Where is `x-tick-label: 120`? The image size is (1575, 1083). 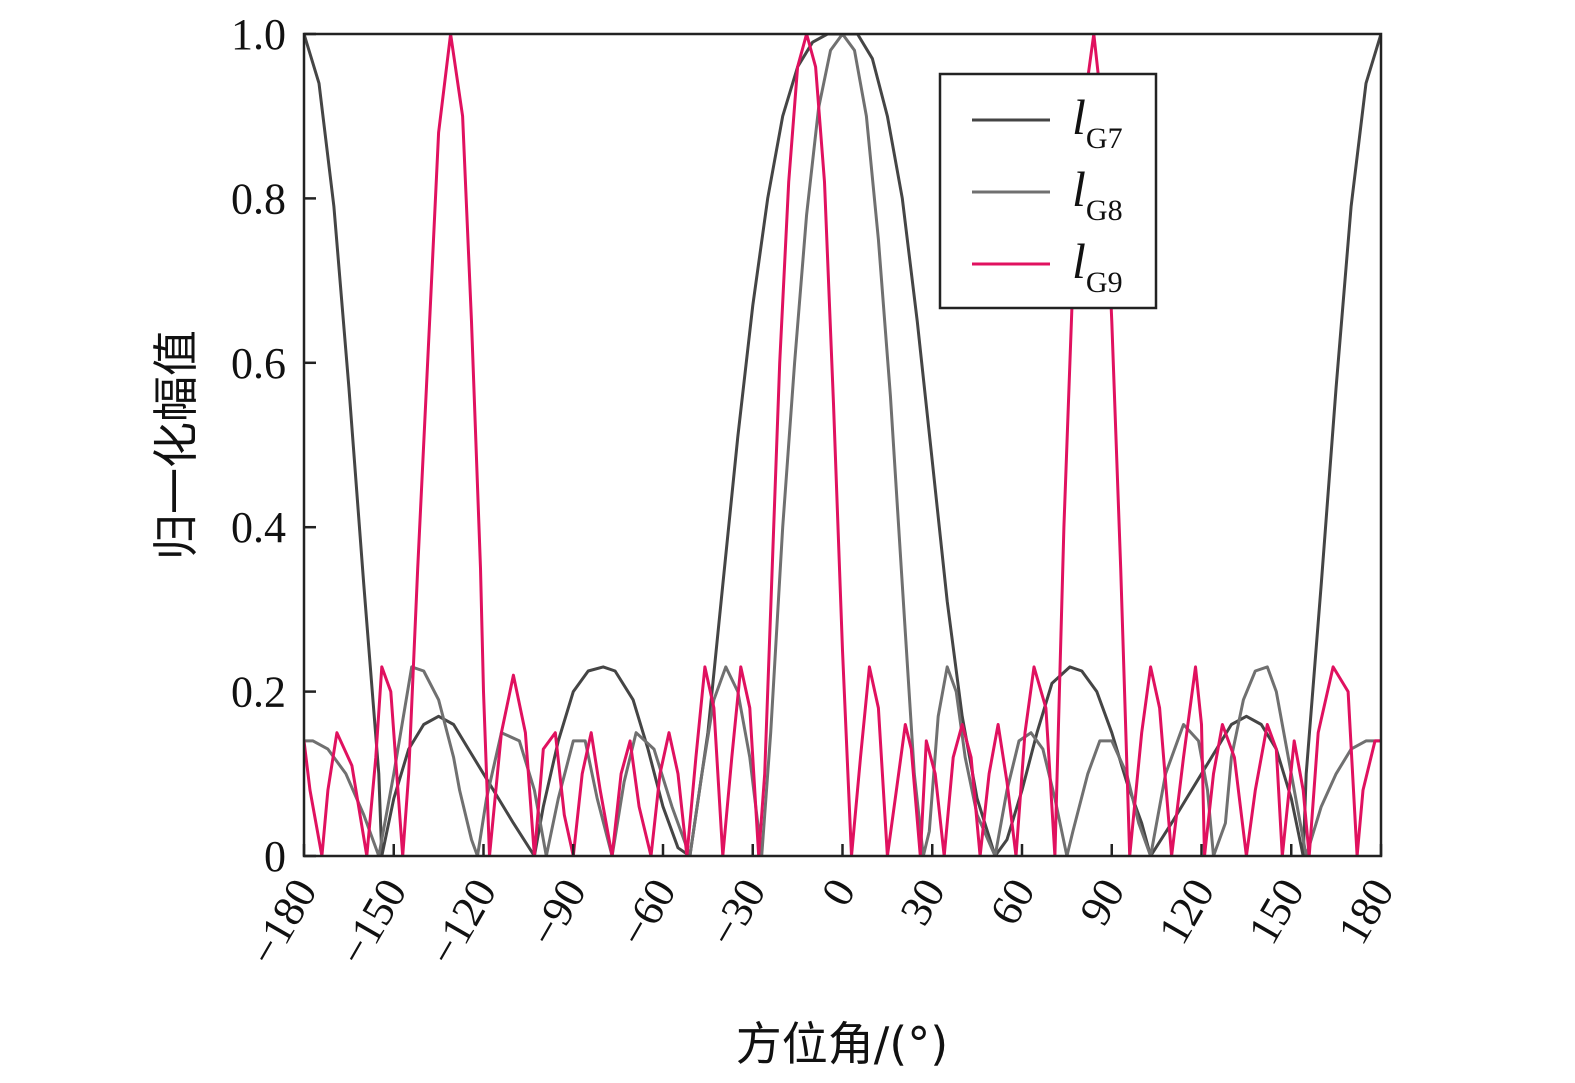
x-tick-label: 120 is located at coordinates (1186, 912).